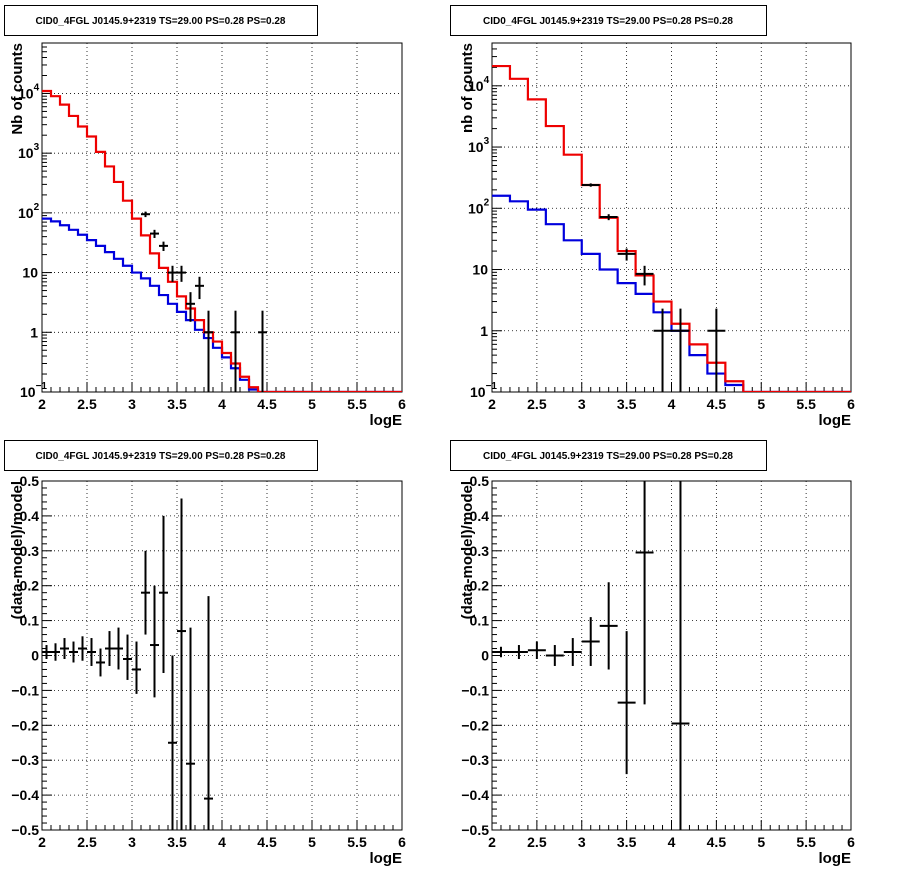 The width and height of the screenshot is (898, 875). What do you see at coordinates (475, 830) in the screenshot?
I see `y-tick-label: −0.5` at bounding box center [475, 830].